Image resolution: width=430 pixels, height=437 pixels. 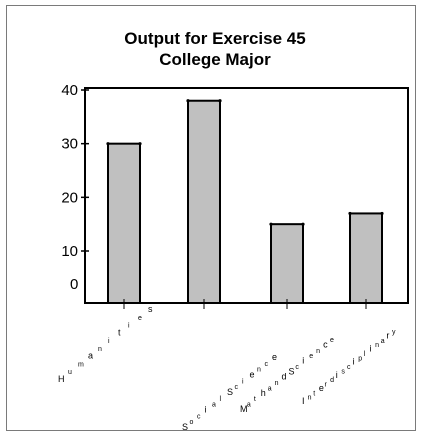 What do you see at coordinates (297, 367) in the screenshot?
I see `xlabel-2-char-8: c` at bounding box center [297, 367].